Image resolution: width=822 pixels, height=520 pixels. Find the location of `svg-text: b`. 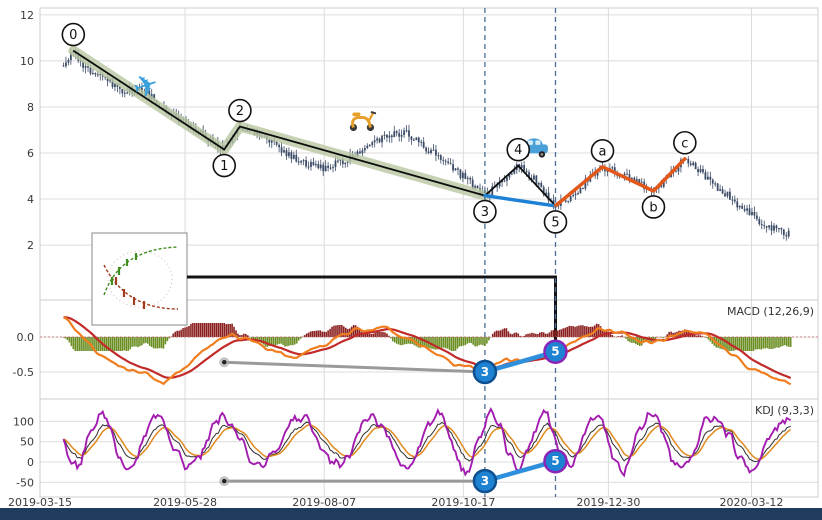

svg-text: b is located at coordinates (653, 207).